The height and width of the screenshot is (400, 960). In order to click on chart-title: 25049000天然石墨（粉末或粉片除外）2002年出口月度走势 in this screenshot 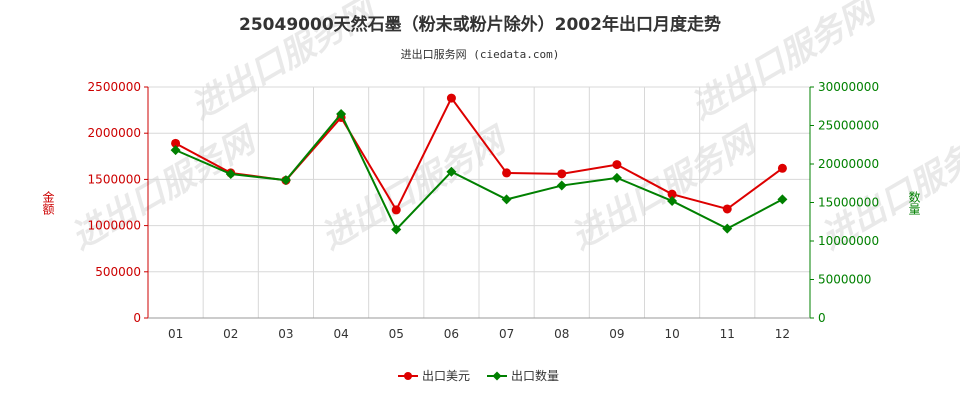, I will do `click(480, 24)`.